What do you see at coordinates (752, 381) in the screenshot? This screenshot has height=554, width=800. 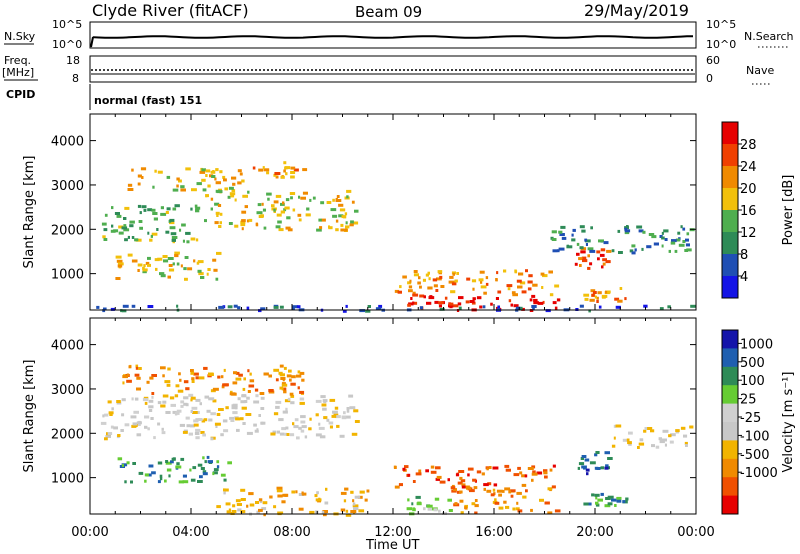 I see `colorbar-tick-label: 100` at bounding box center [752, 381].